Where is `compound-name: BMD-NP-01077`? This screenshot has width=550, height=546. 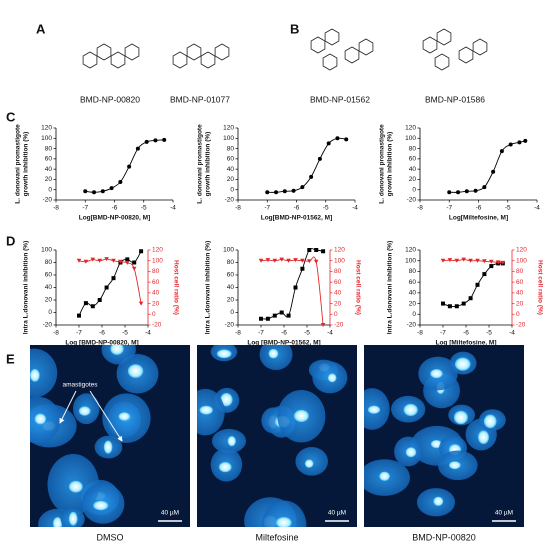 compound-name: BMD-NP-01077 is located at coordinates (200, 99).